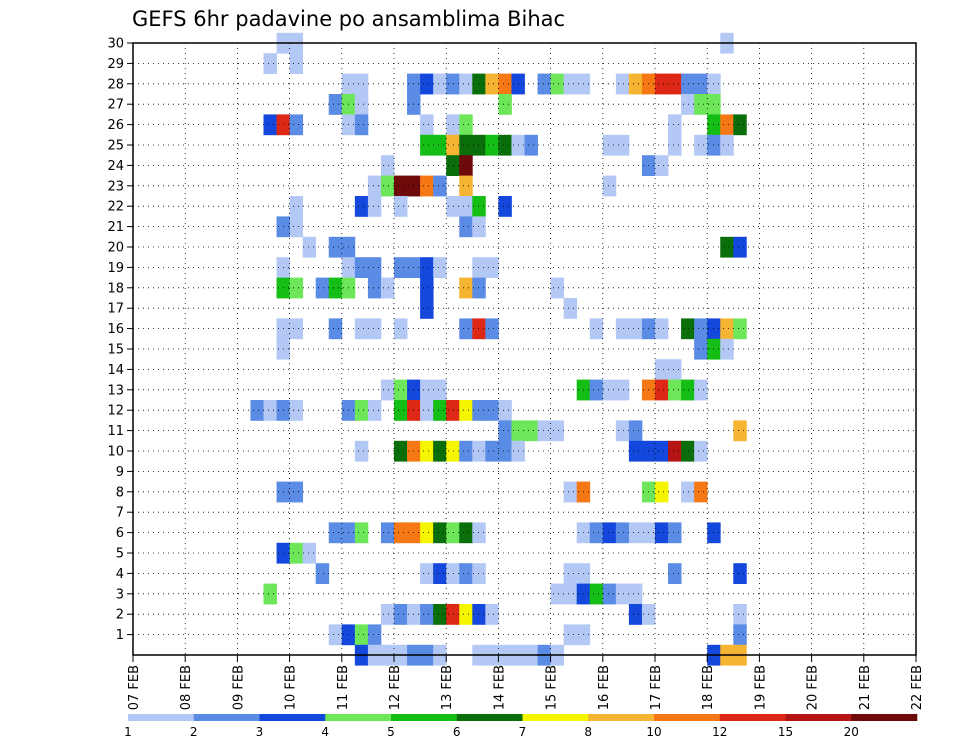 The height and width of the screenshot is (742, 960). Describe the element at coordinates (115, 411) in the screenshot. I see `y-tick-label: 12` at that location.